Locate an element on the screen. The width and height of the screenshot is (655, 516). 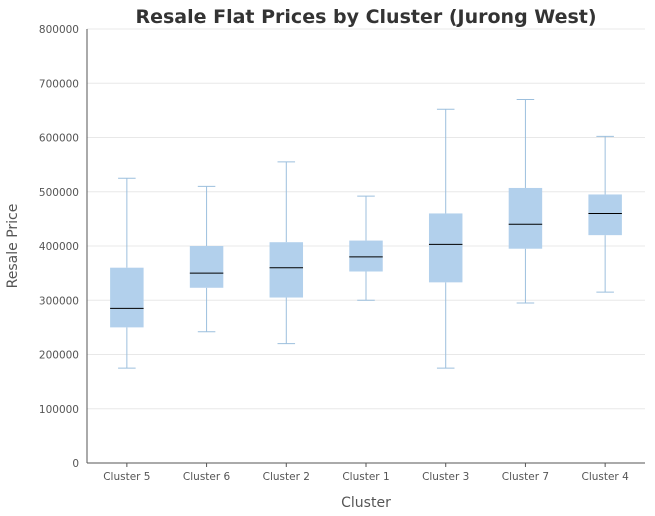
x-tick-label: Cluster 7 is located at coordinates (525, 477).